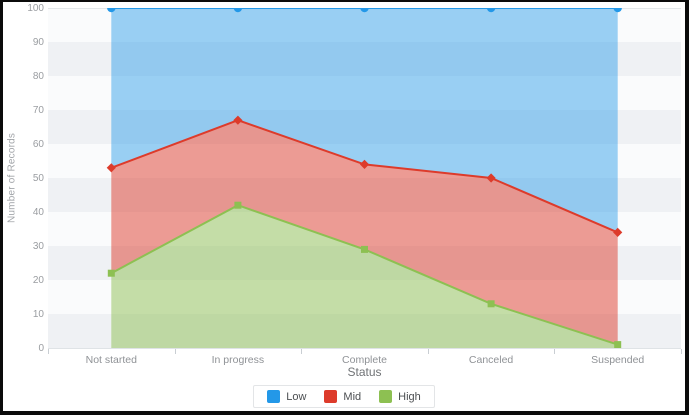  Describe the element at coordinates (386, 396) in the screenshot. I see `legend-swatch-high` at that location.